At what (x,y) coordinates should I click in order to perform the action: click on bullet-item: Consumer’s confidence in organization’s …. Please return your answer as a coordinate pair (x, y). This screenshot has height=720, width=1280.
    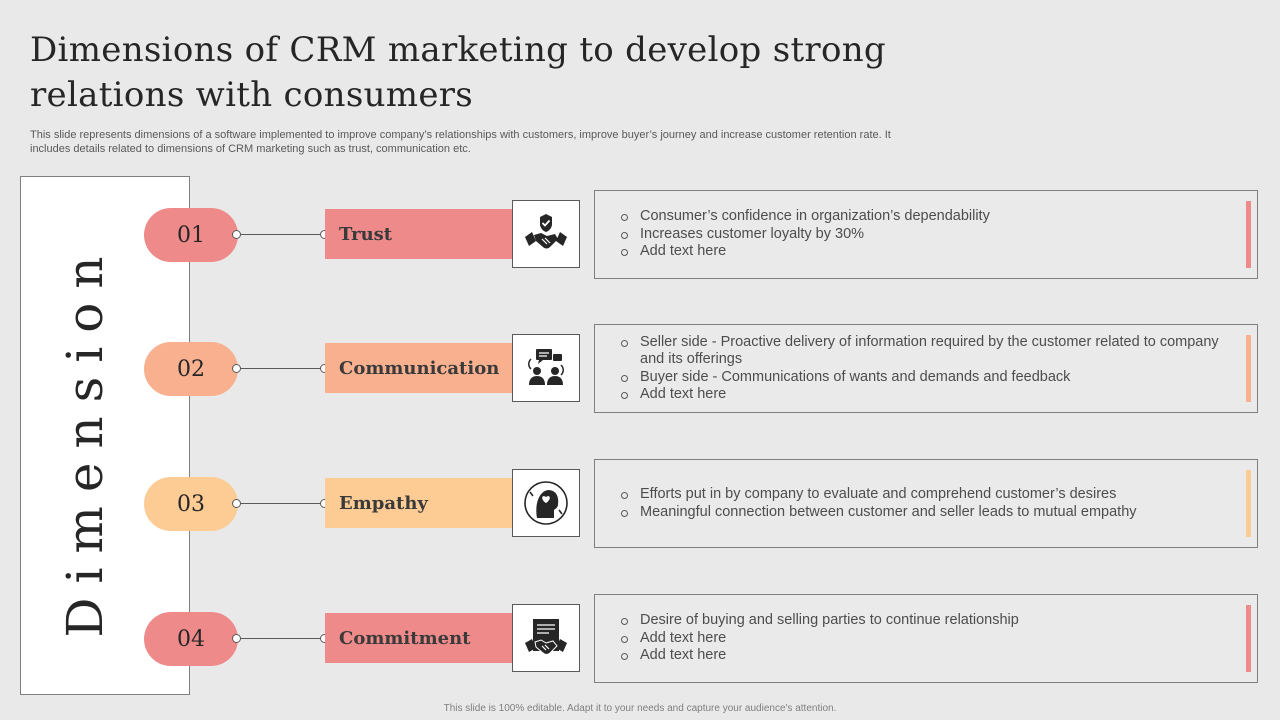
    Looking at the image, I should click on (804, 217).